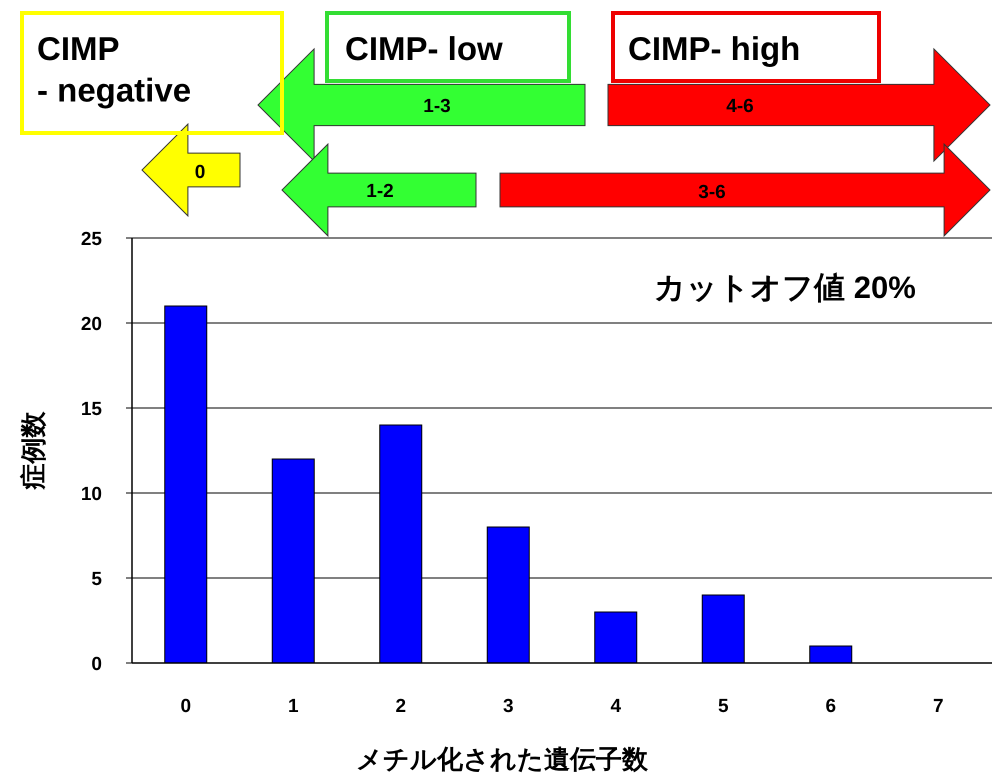 This screenshot has height=778, width=996. What do you see at coordinates (740, 106) in the screenshot?
I see `text: 4-6` at bounding box center [740, 106].